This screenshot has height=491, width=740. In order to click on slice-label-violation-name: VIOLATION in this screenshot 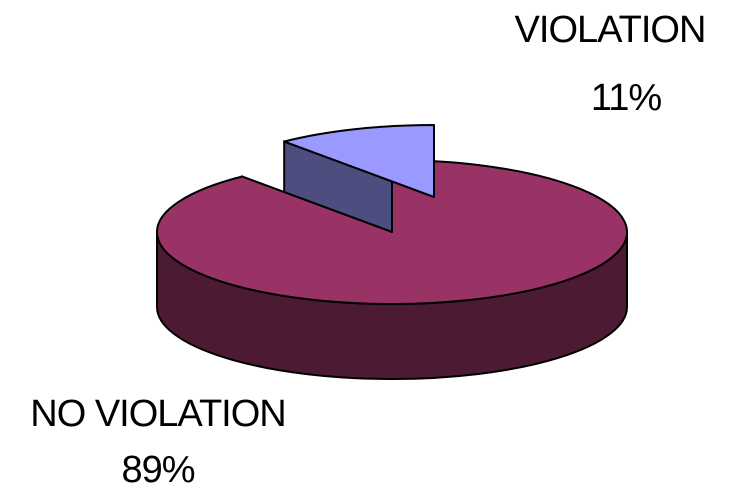, I will do `click(610, 30)`.